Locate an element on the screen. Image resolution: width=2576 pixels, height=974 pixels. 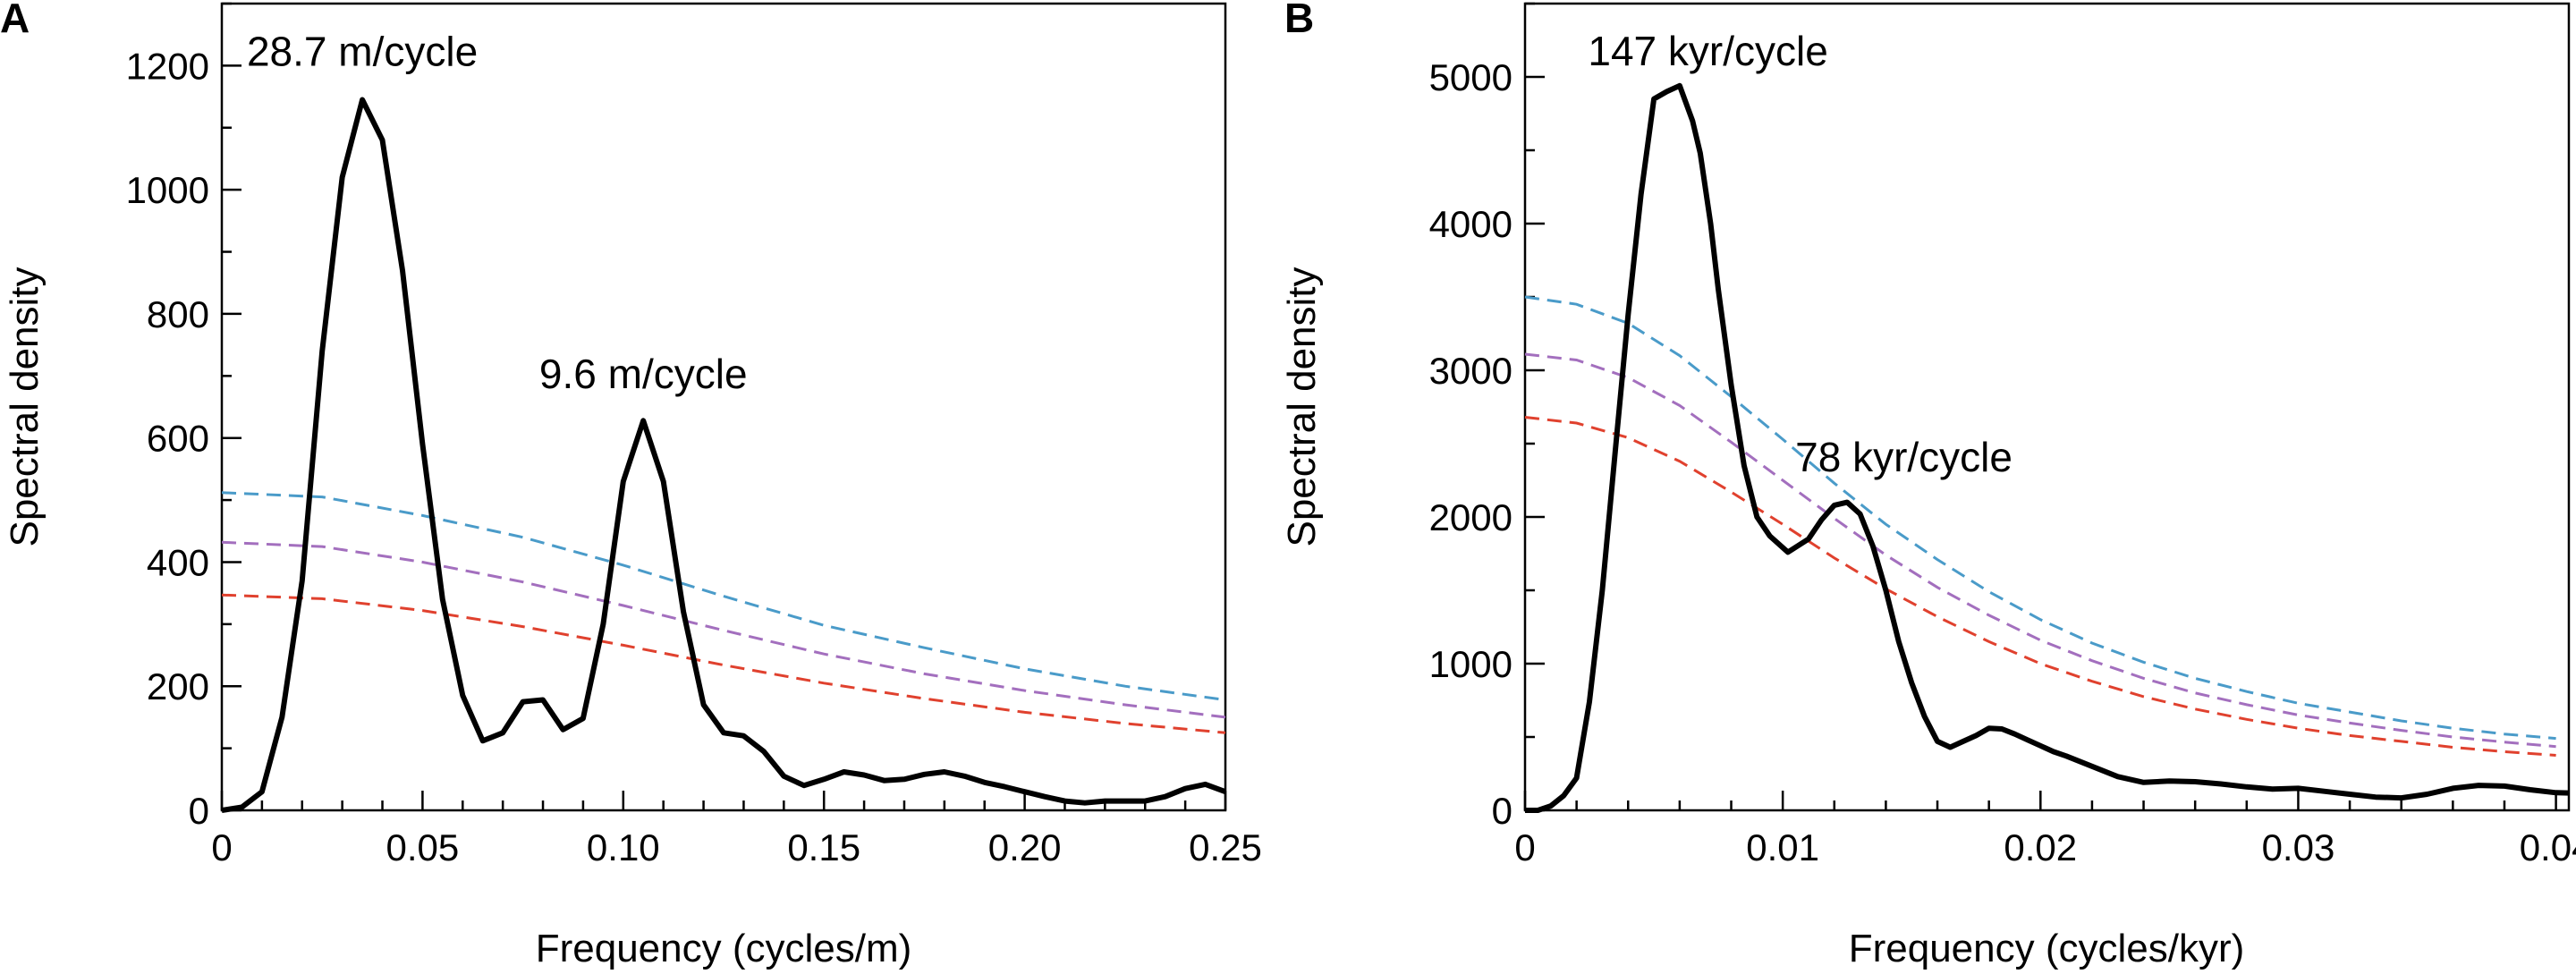
y-tick-label-a: 200 is located at coordinates (178, 686).